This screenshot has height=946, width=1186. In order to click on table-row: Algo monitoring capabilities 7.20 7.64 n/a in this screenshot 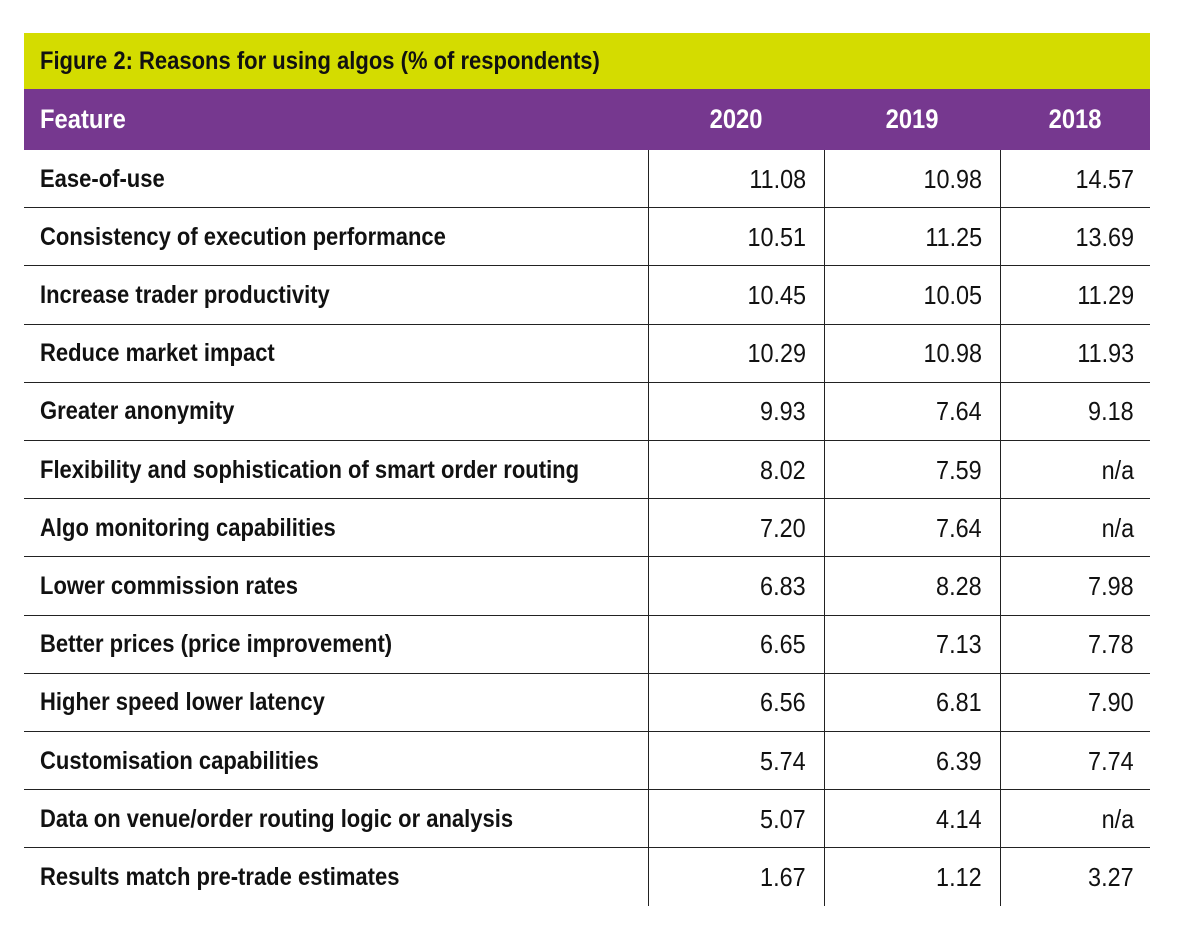, I will do `click(587, 528)`.